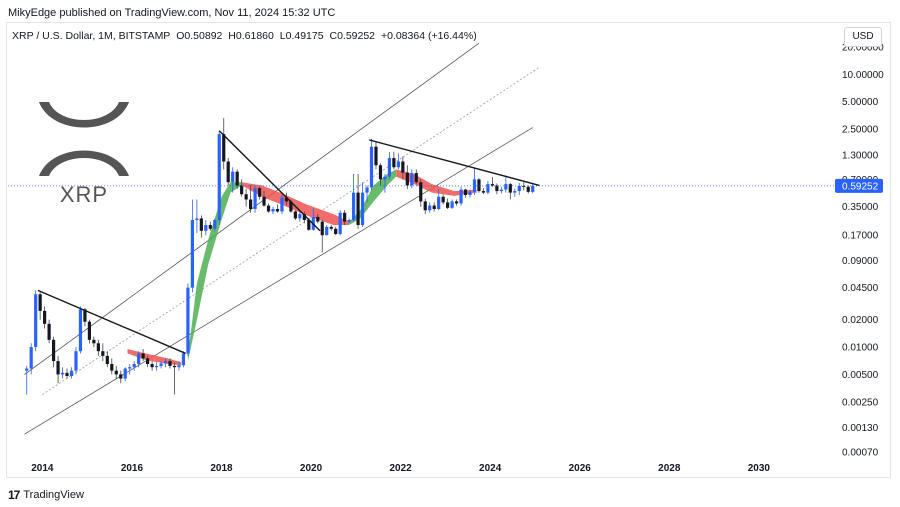 The width and height of the screenshot is (900, 507). What do you see at coordinates (860, 207) in the screenshot?
I see `y-tick-label: 0.35000` at bounding box center [860, 207].